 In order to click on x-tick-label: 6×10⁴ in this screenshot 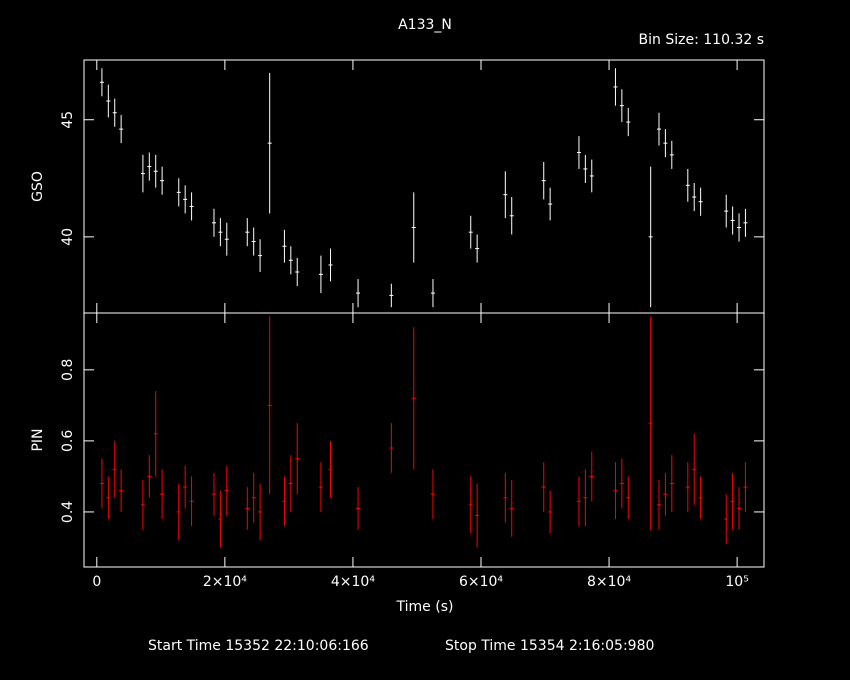, I will do `click(481, 582)`.